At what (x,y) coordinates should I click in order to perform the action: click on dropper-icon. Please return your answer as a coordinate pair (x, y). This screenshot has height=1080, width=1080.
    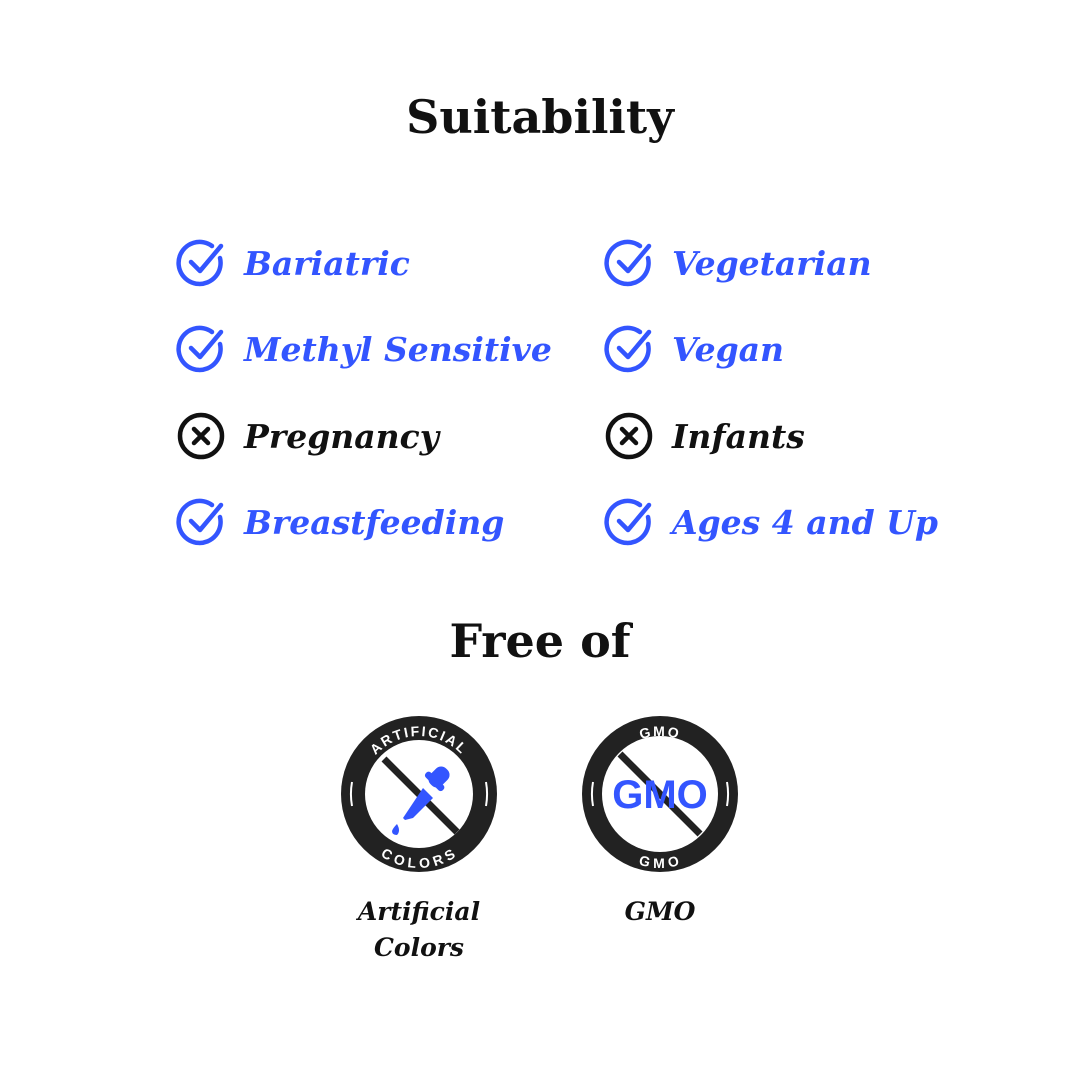
    Looking at the image, I should click on (421, 800).